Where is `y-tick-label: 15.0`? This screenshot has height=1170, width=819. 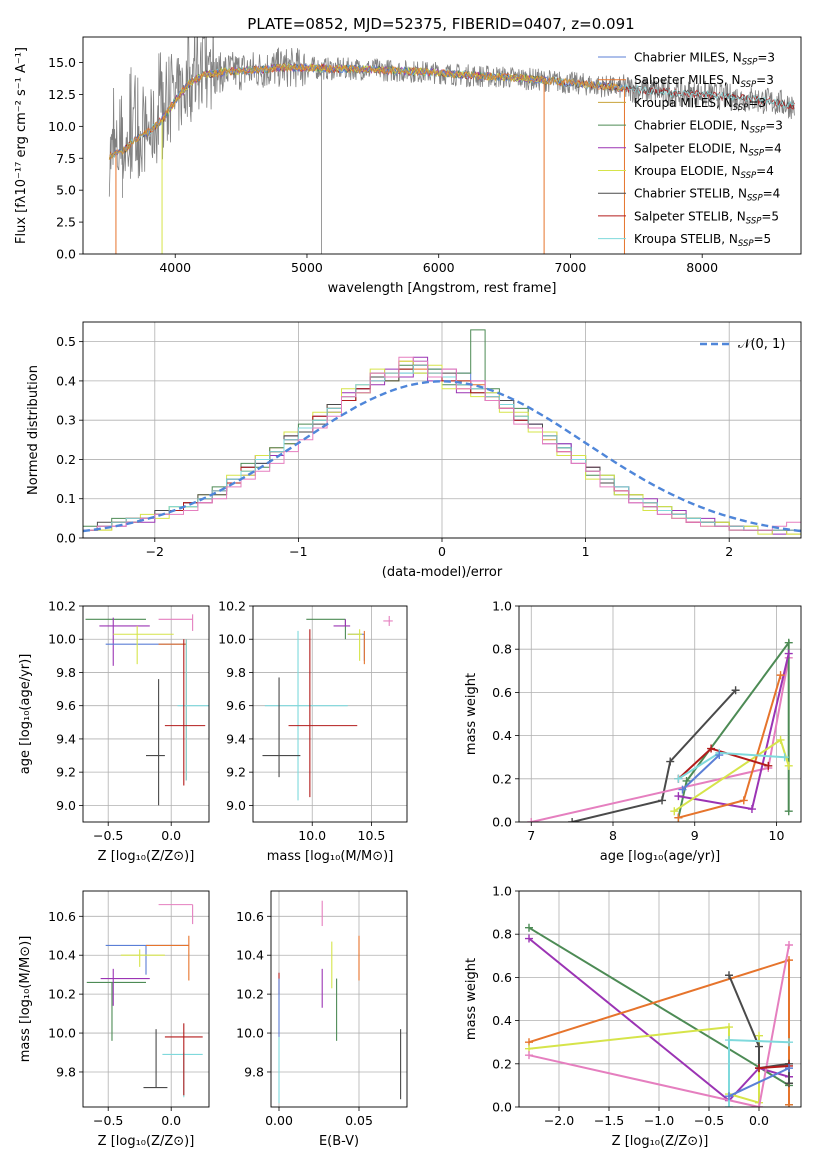 y-tick-label: 15.0 is located at coordinates (62, 62).